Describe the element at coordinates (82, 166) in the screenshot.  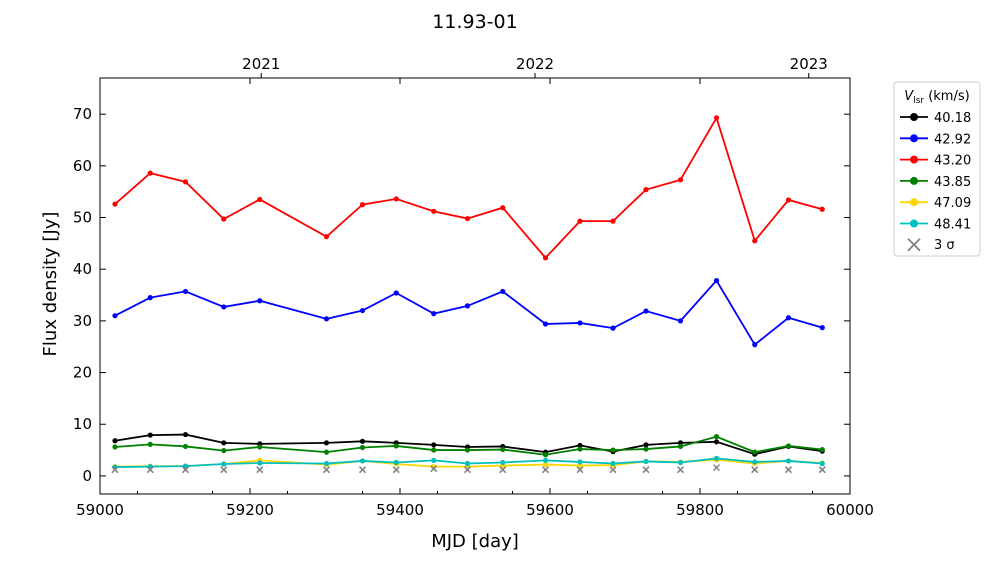
I see `y-tick-label: 60` at that location.